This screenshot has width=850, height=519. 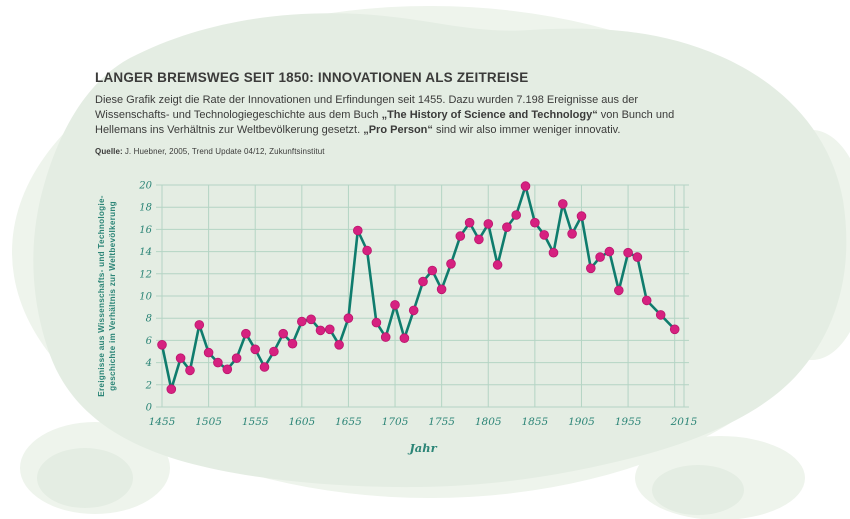 I want to click on x-tick-label: 1605, so click(x=301, y=422).